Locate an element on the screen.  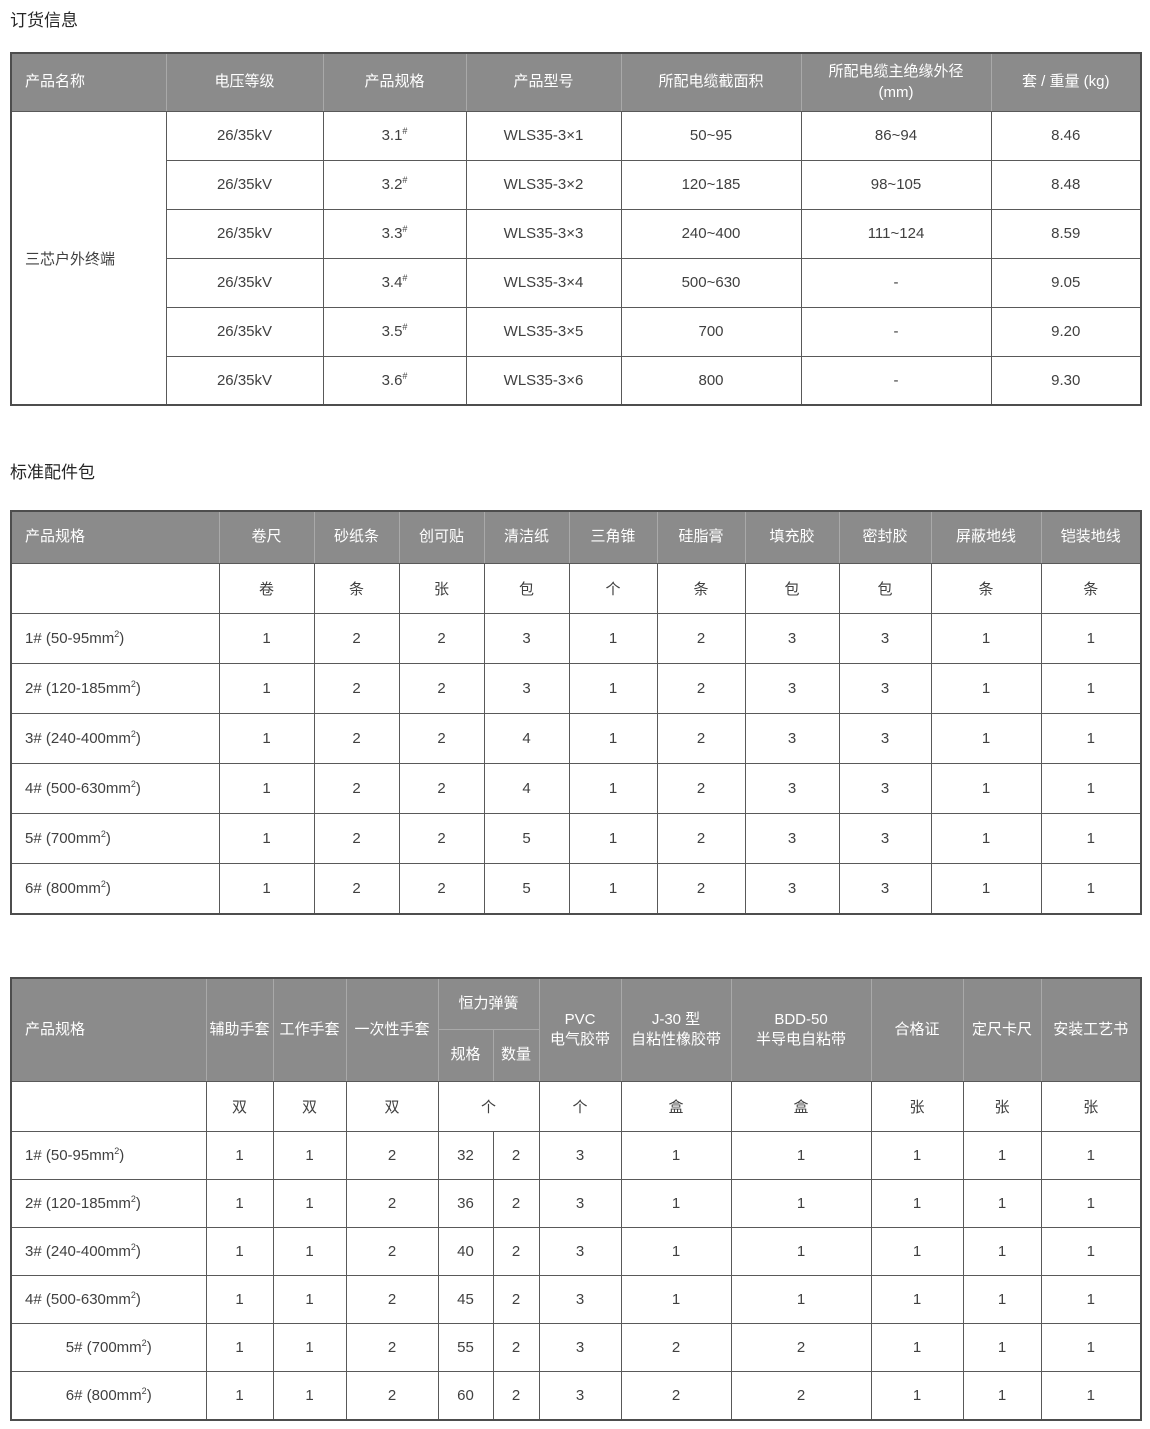
table-cell: 包 is located at coordinates (526, 588).